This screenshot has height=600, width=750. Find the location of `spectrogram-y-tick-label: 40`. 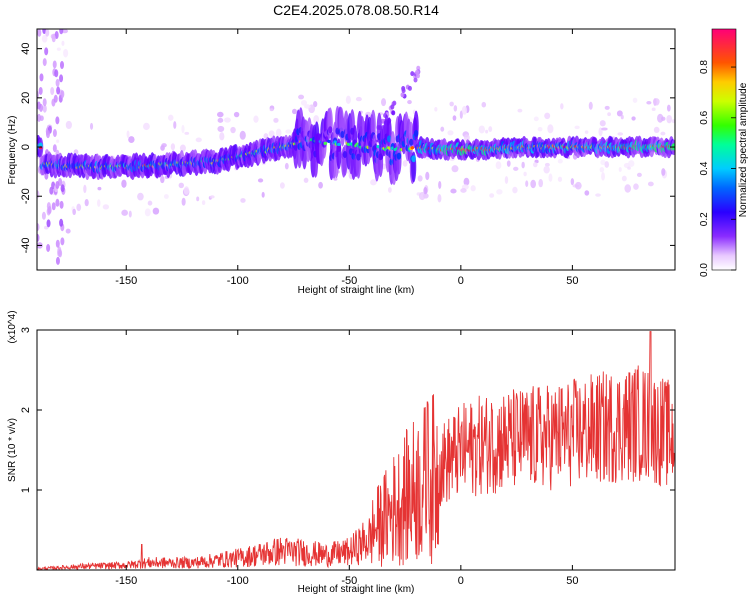

spectrogram-y-tick-label: 40 is located at coordinates (26, 49).